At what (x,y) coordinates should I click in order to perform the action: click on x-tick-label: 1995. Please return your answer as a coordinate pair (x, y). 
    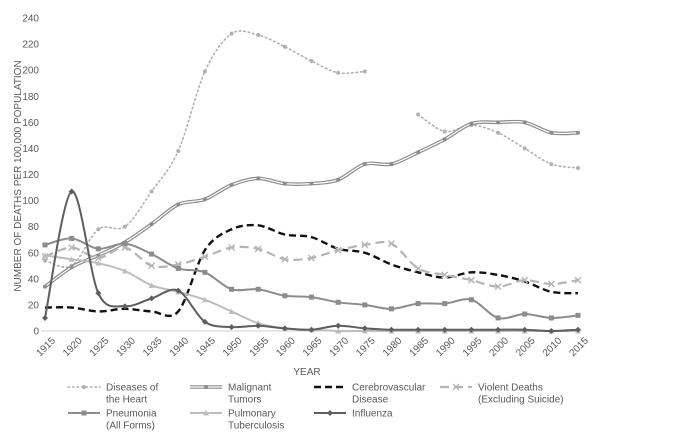
    Looking at the image, I should click on (473, 347).